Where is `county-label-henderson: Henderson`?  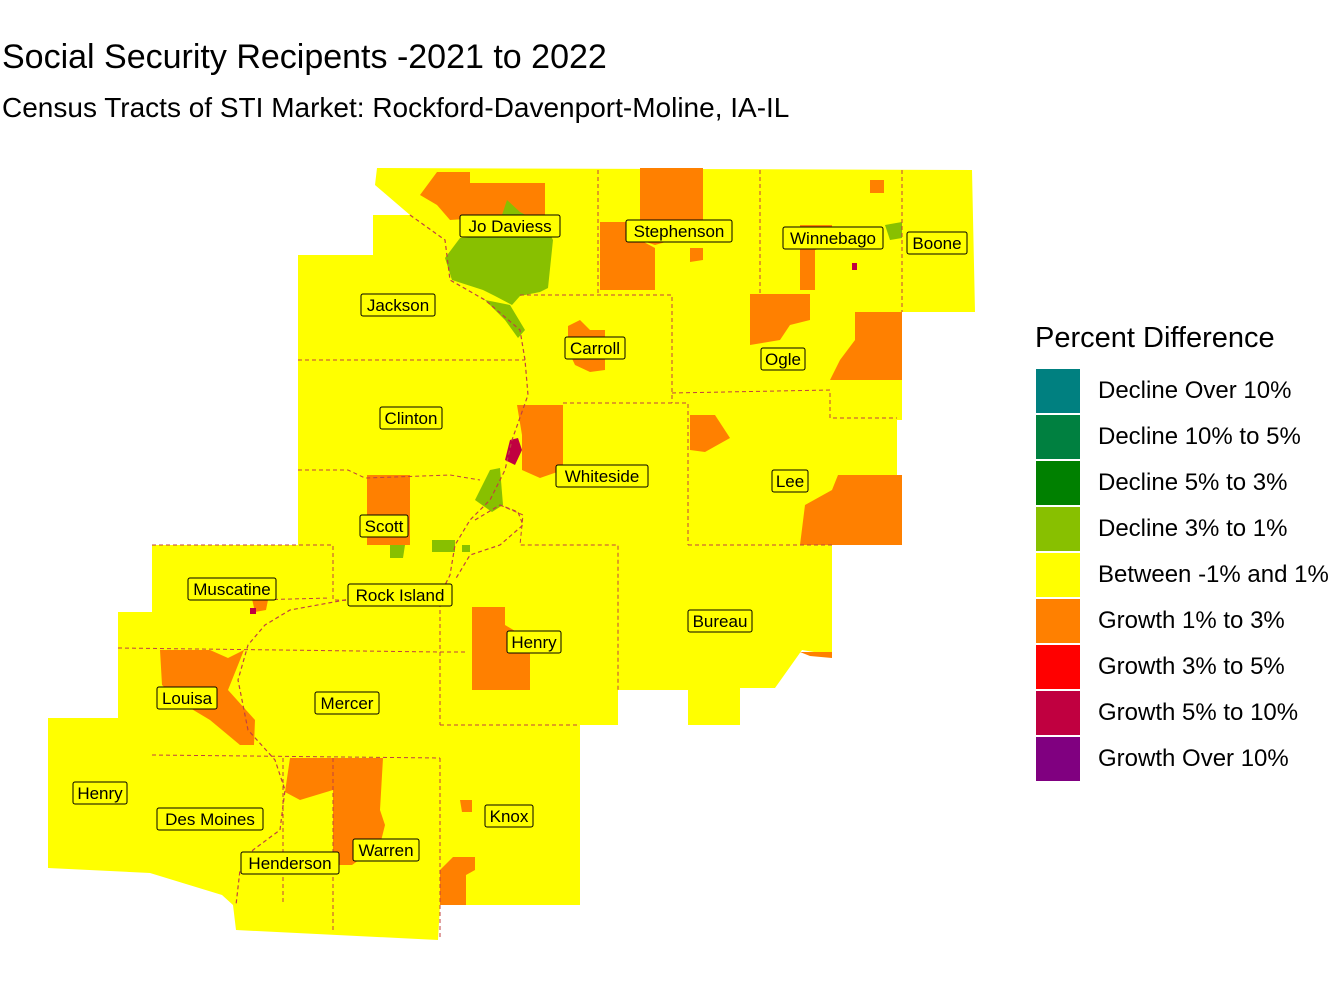
county-label-henderson: Henderson is located at coordinates (290, 863).